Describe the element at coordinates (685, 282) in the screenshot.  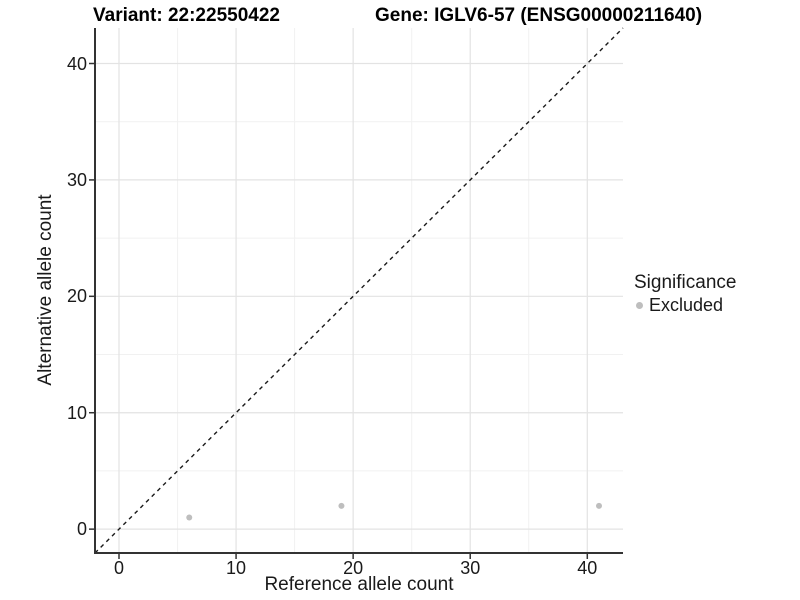
I see `legend-title: Significance` at that location.